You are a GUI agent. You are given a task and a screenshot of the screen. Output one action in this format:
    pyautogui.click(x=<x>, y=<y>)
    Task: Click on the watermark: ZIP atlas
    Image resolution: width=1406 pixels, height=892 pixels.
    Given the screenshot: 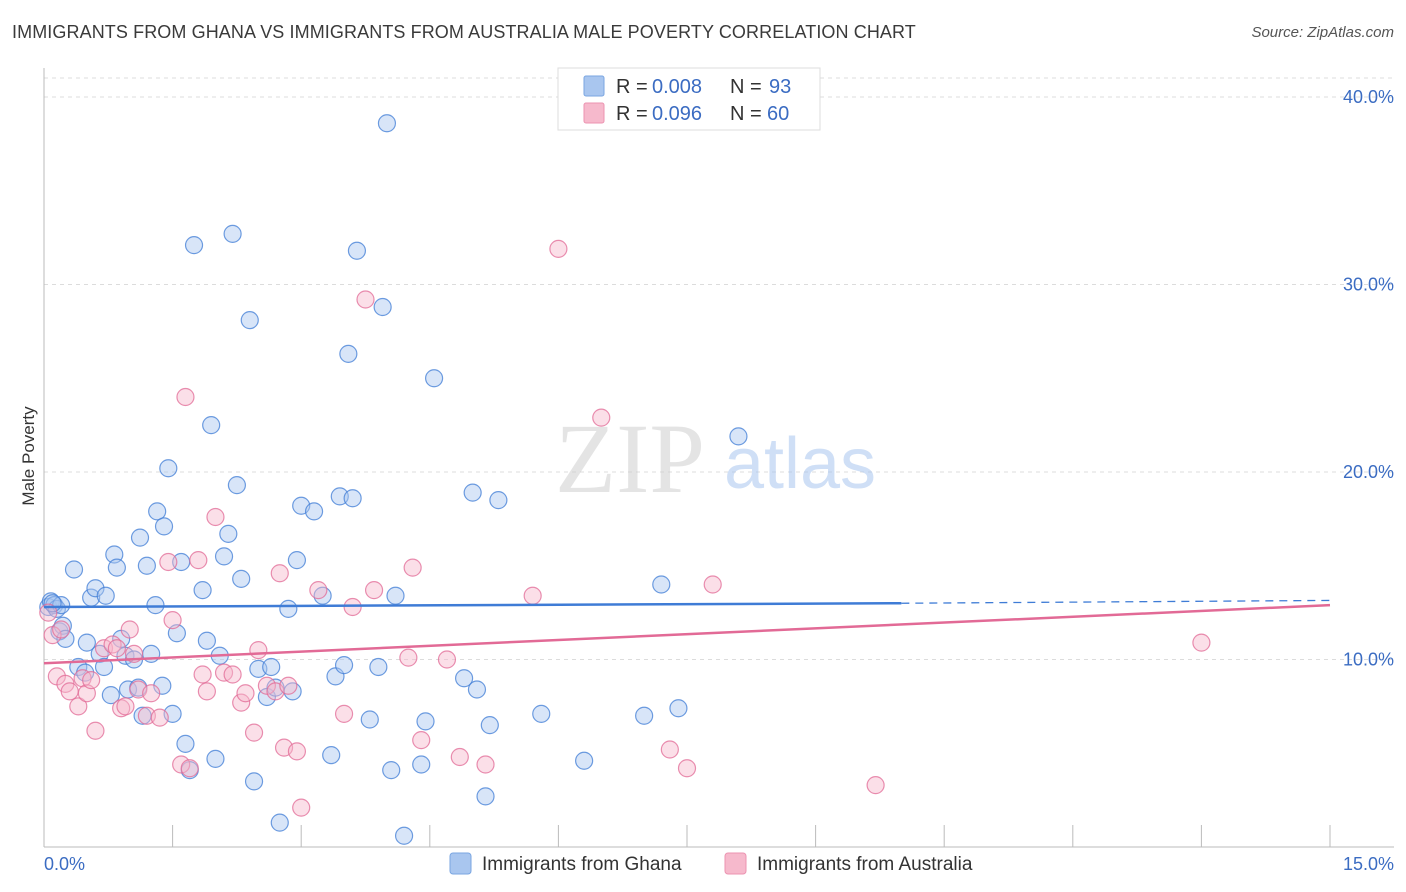 What is the action you would take?
    pyautogui.click(x=715, y=458)
    